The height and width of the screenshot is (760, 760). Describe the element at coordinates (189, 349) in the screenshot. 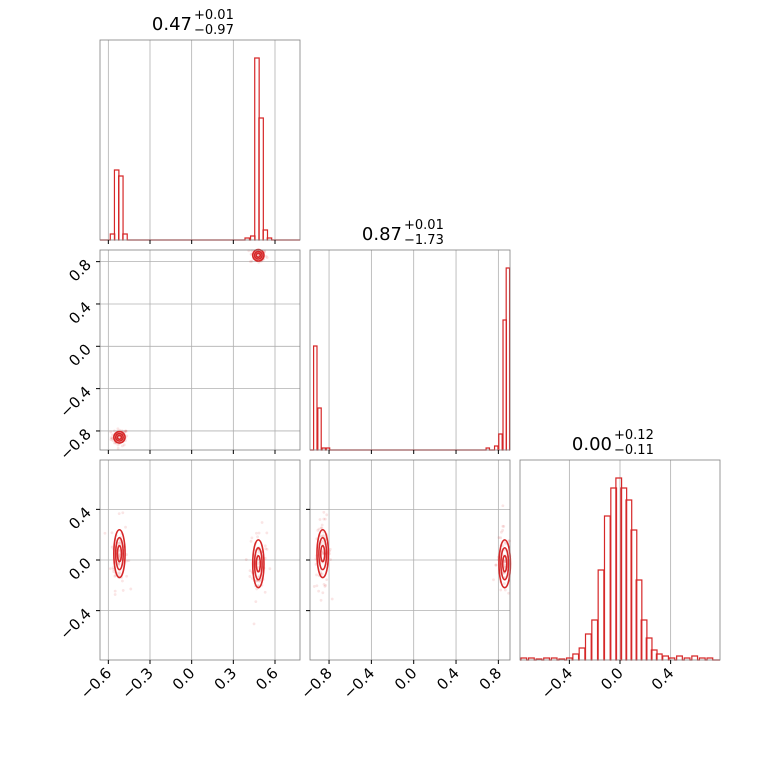

I see `scatter-p0_p1` at that location.